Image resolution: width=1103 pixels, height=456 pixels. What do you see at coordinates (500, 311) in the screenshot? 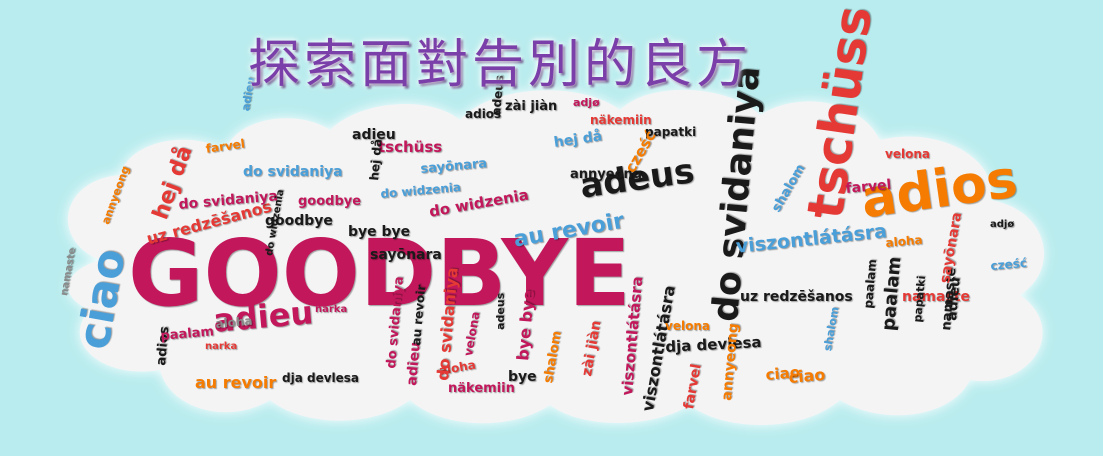
I see `word: adeus` at bounding box center [500, 311].